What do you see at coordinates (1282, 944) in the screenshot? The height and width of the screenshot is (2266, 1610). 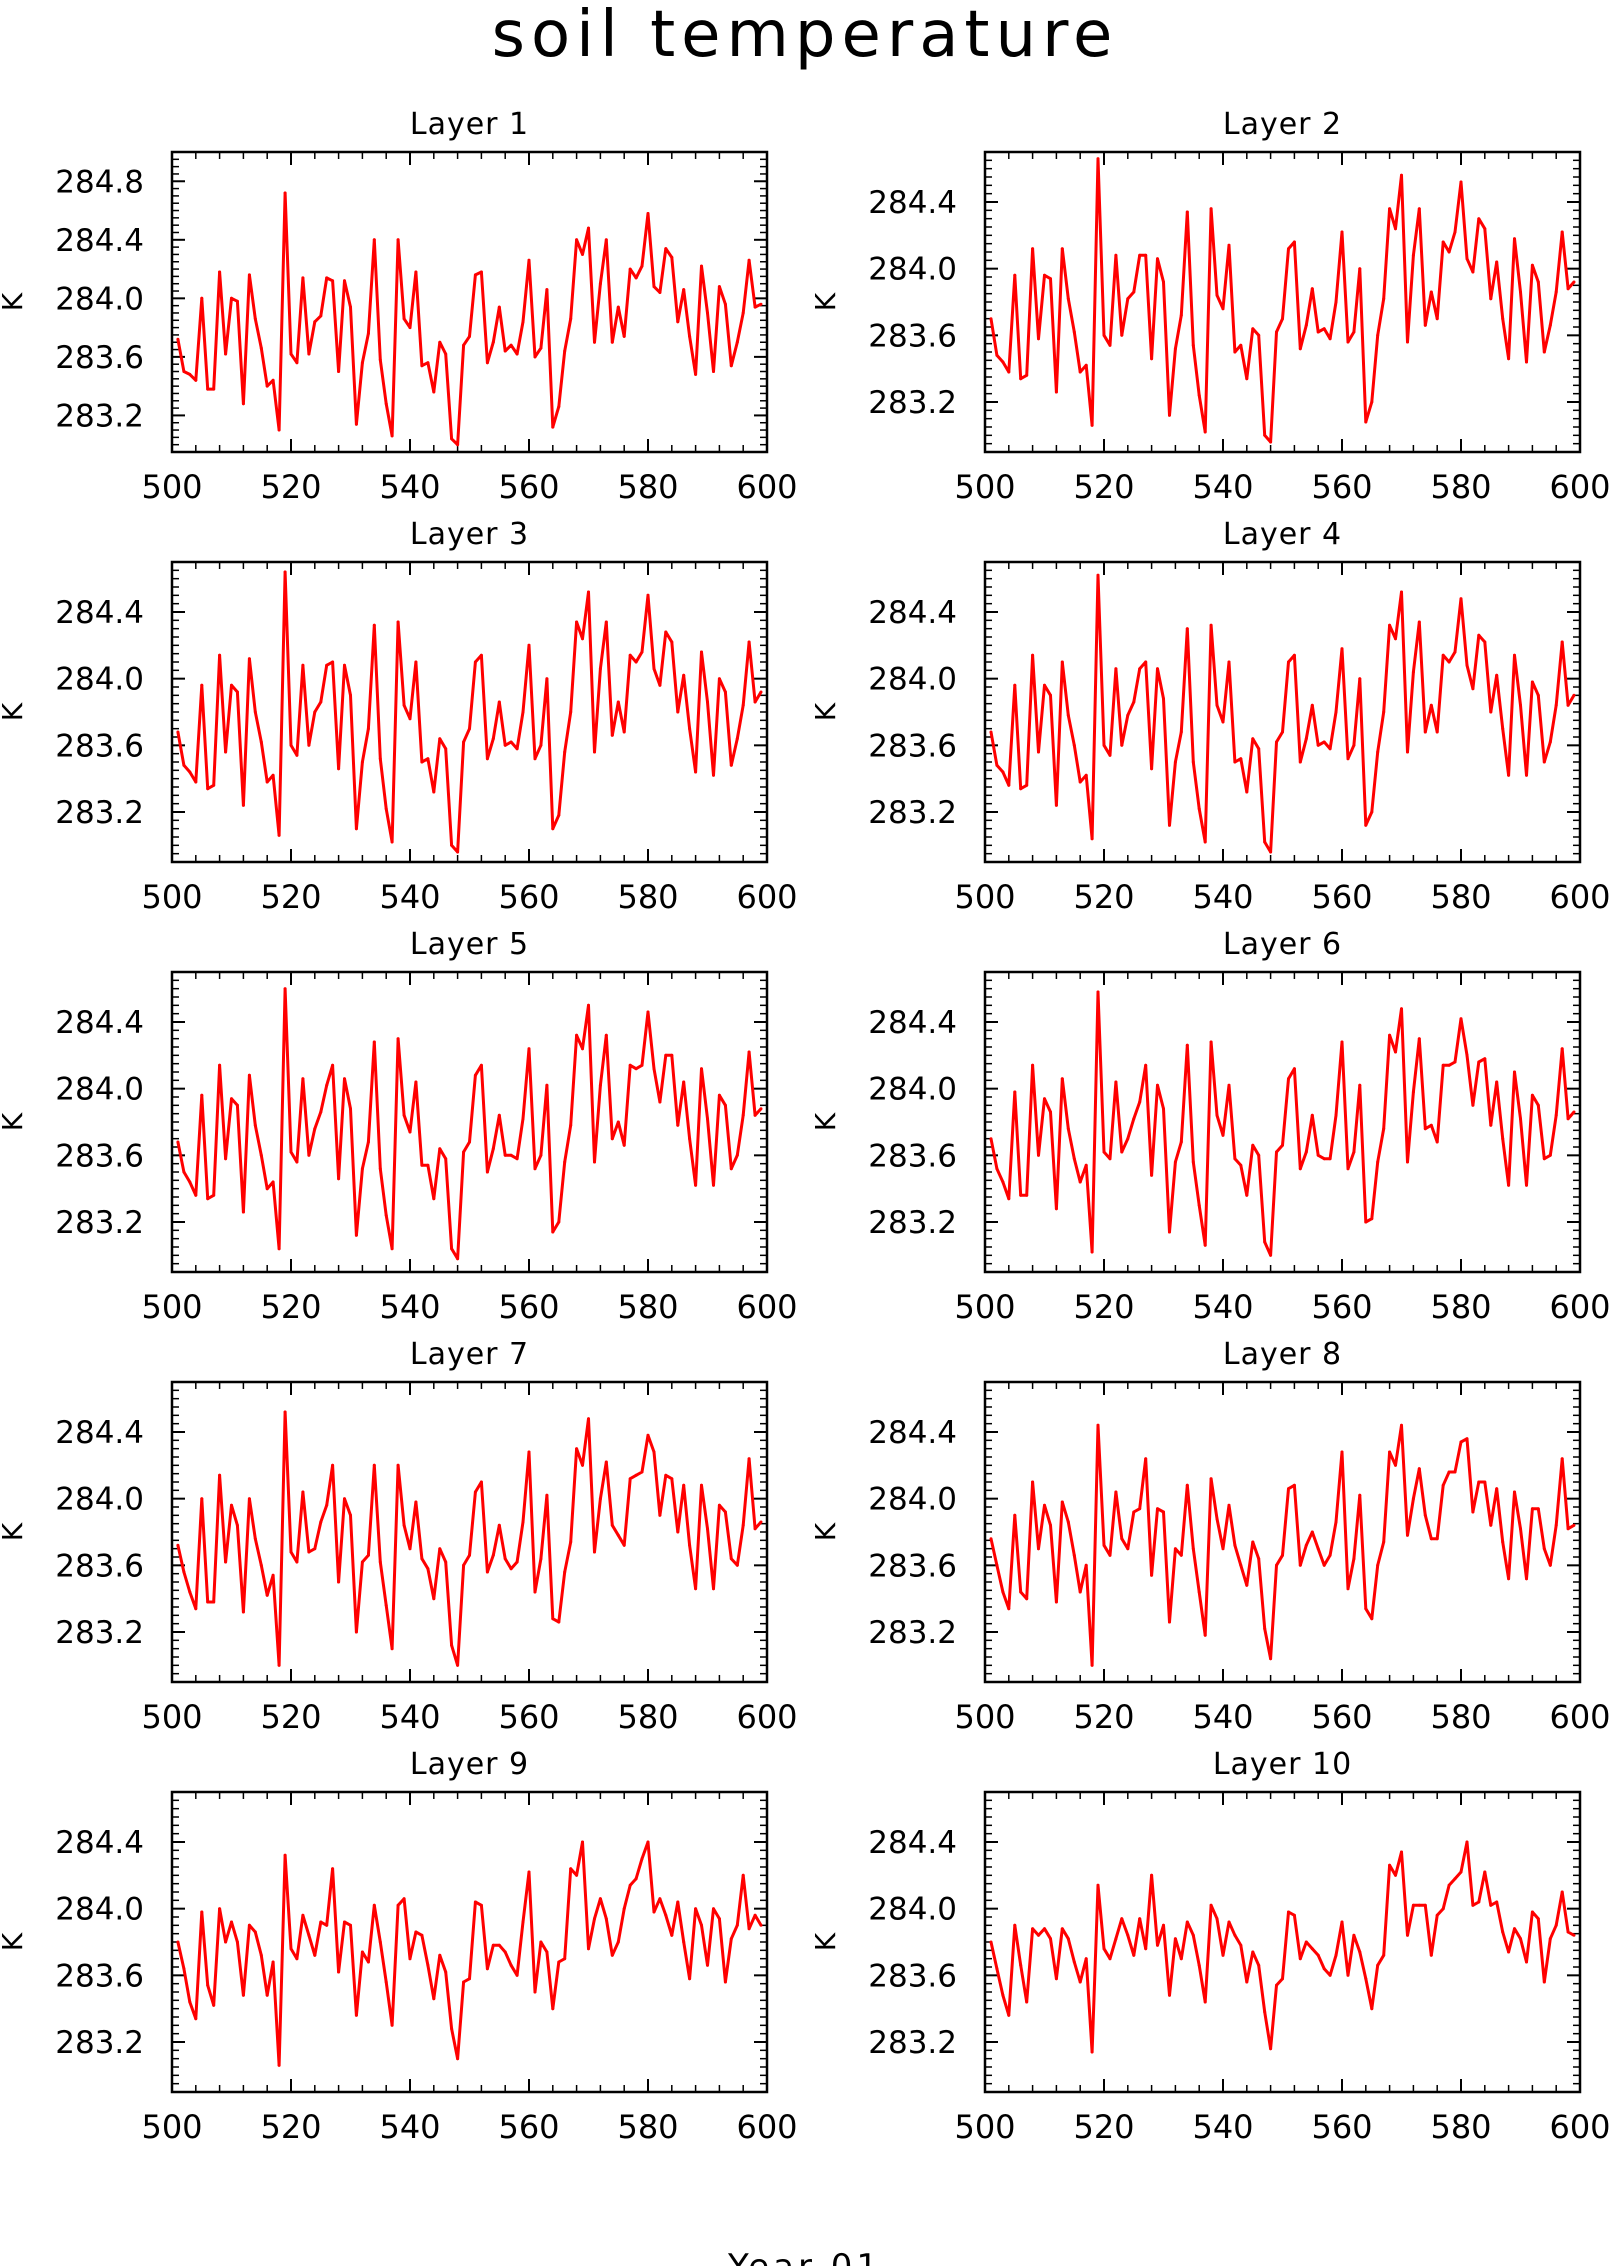 I see `panel-title: Layer 6` at bounding box center [1282, 944].